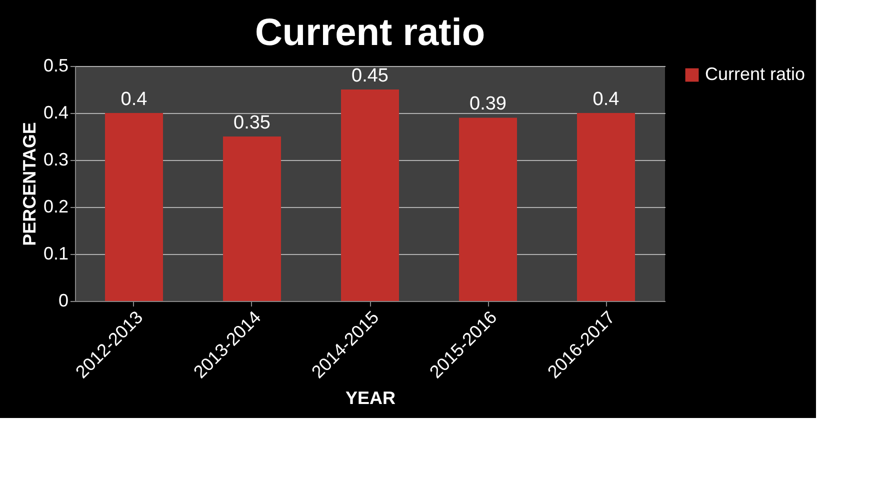 This screenshot has width=893, height=489. I want to click on y-axis-title: PERCENTAGE, so click(29, 184).